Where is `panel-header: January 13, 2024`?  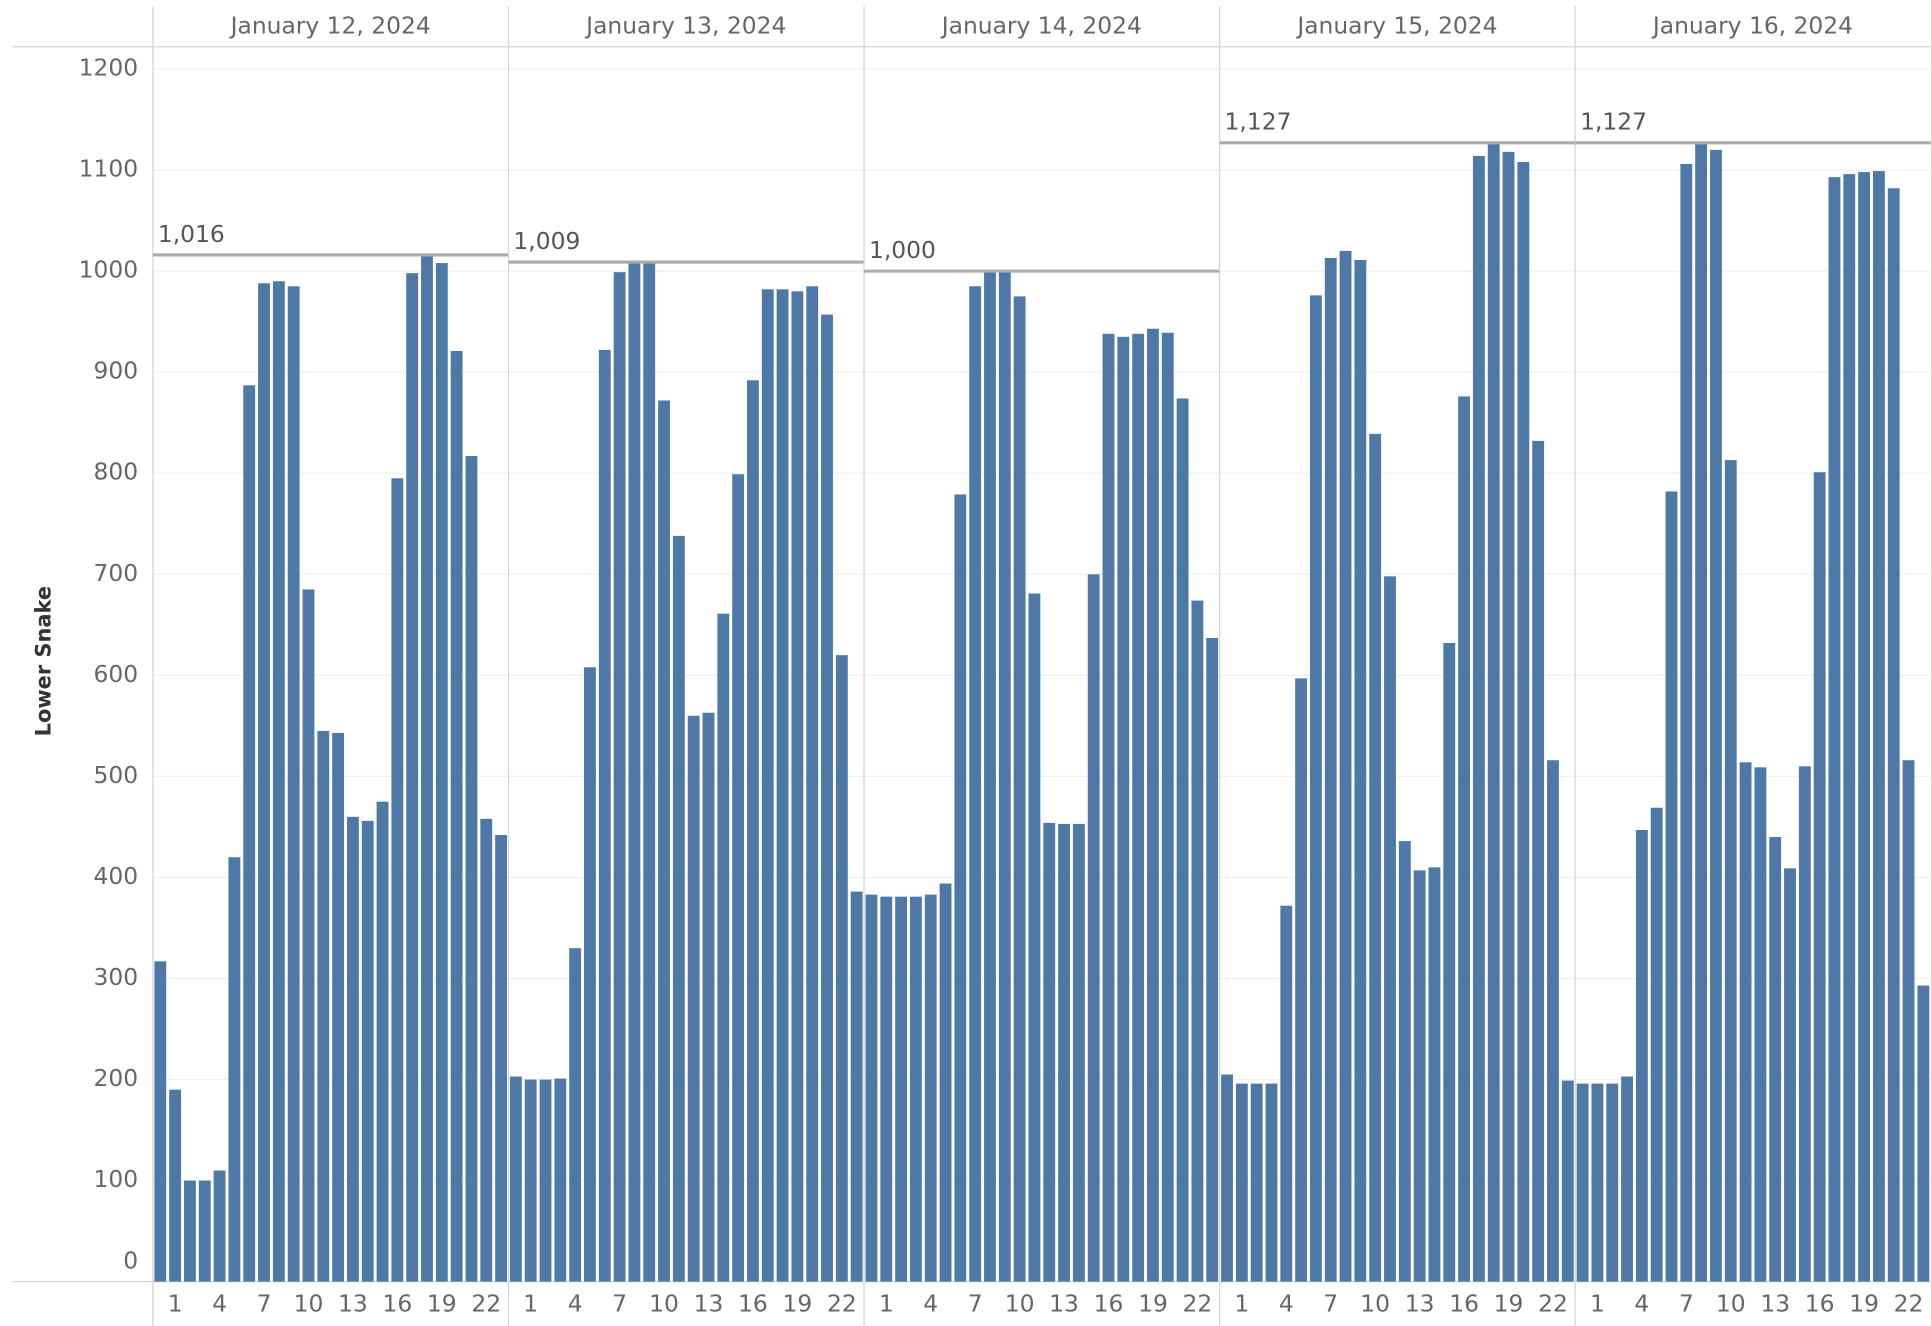 panel-header: January 13, 2024 is located at coordinates (685, 26).